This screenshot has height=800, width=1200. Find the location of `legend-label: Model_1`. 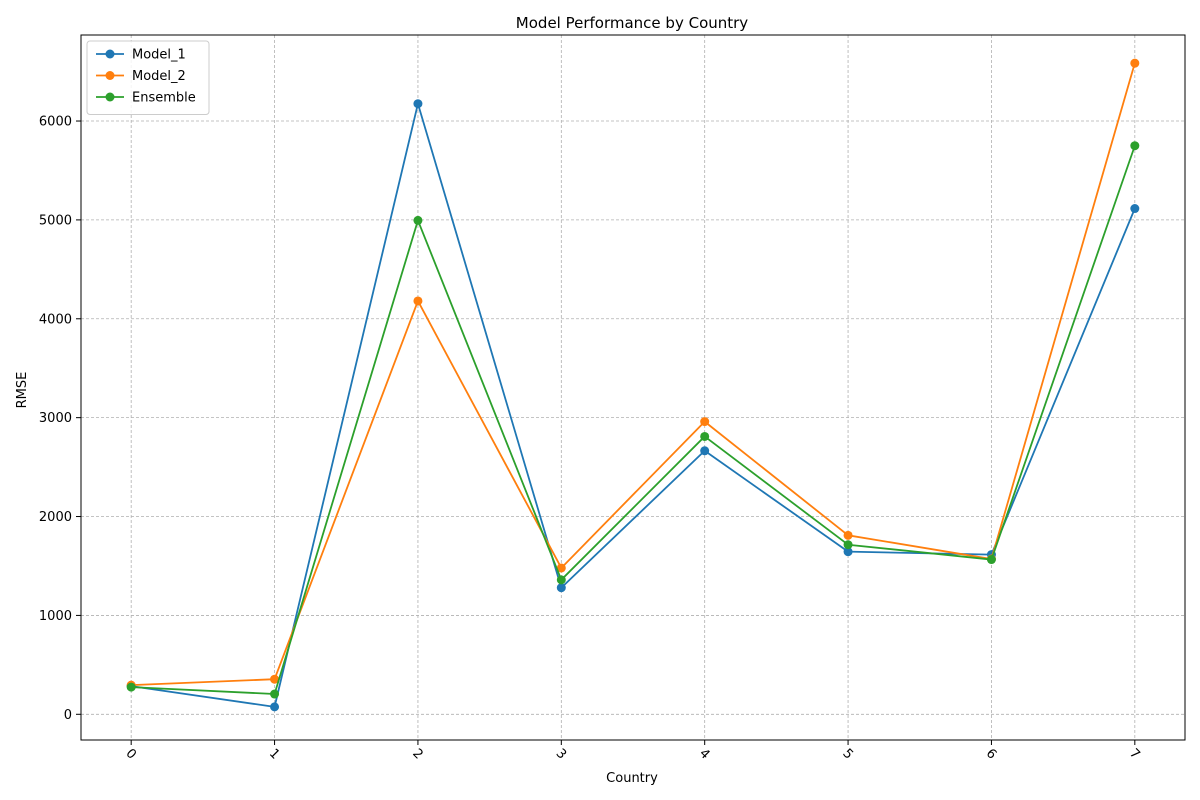

legend-label: Model_1 is located at coordinates (159, 55).